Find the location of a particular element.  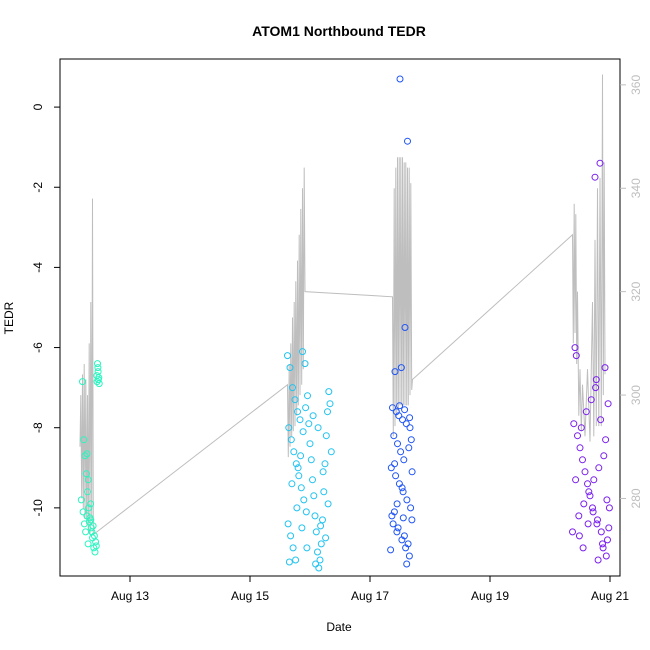

y2-tick-label: 280 is located at coordinates (636, 498).